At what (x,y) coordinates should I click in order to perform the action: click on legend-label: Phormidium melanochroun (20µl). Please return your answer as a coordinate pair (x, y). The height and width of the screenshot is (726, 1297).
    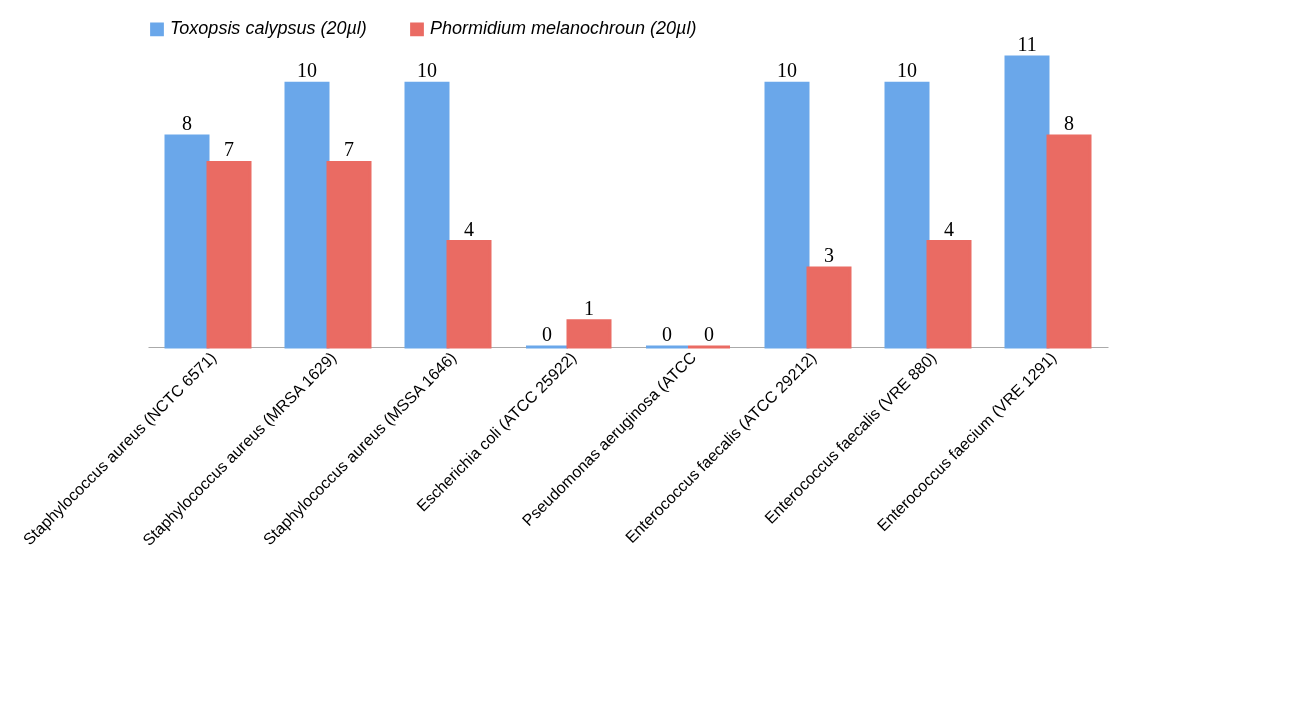
    Looking at the image, I should click on (563, 28).